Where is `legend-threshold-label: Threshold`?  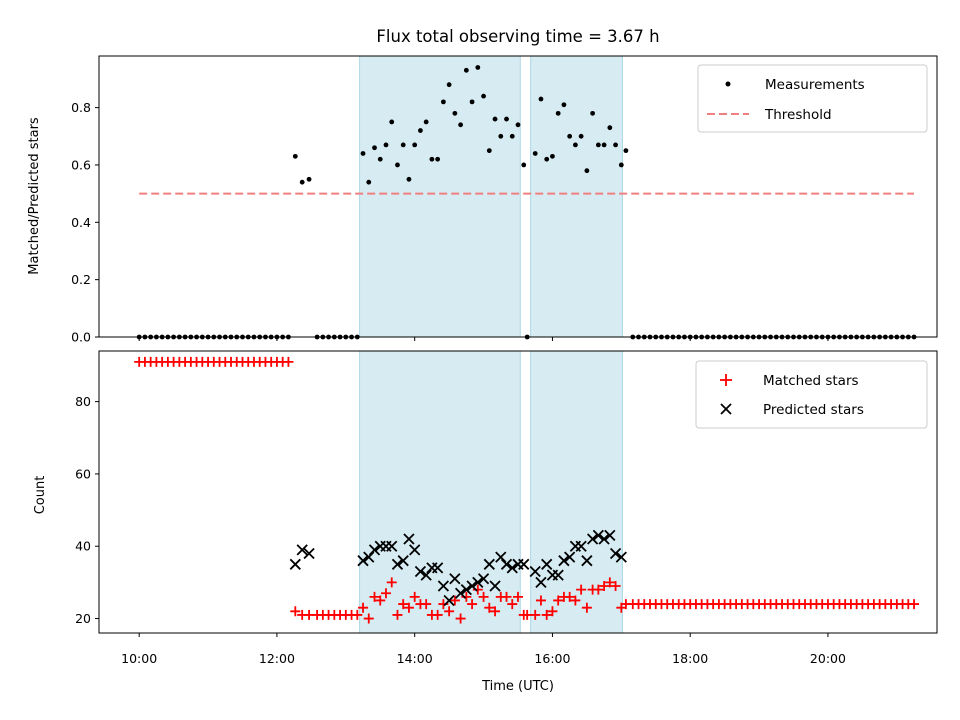
legend-threshold-label: Threshold is located at coordinates (798, 115).